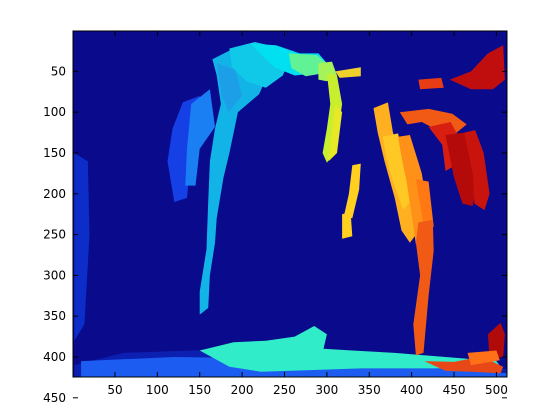 The height and width of the screenshot is (420, 560). Describe the element at coordinates (411, 390) in the screenshot. I see `x-tick-label: 400` at that location.